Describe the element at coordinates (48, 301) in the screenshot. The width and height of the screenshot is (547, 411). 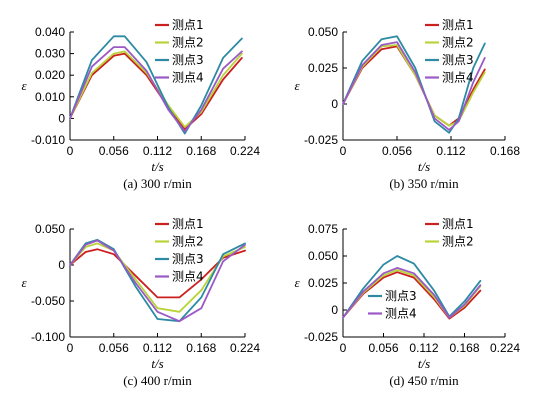
I see `y-tick-label: -0.050` at that location.